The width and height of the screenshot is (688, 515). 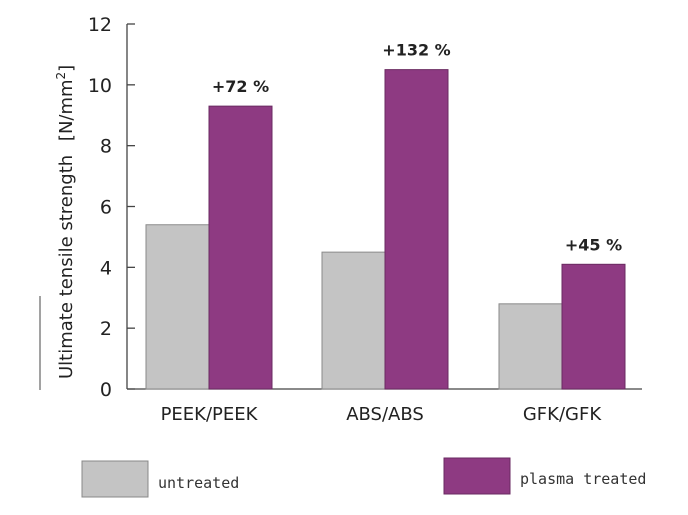 I want to click on y-axis-label-main: Ultimate tensile strength, so click(x=66, y=267).